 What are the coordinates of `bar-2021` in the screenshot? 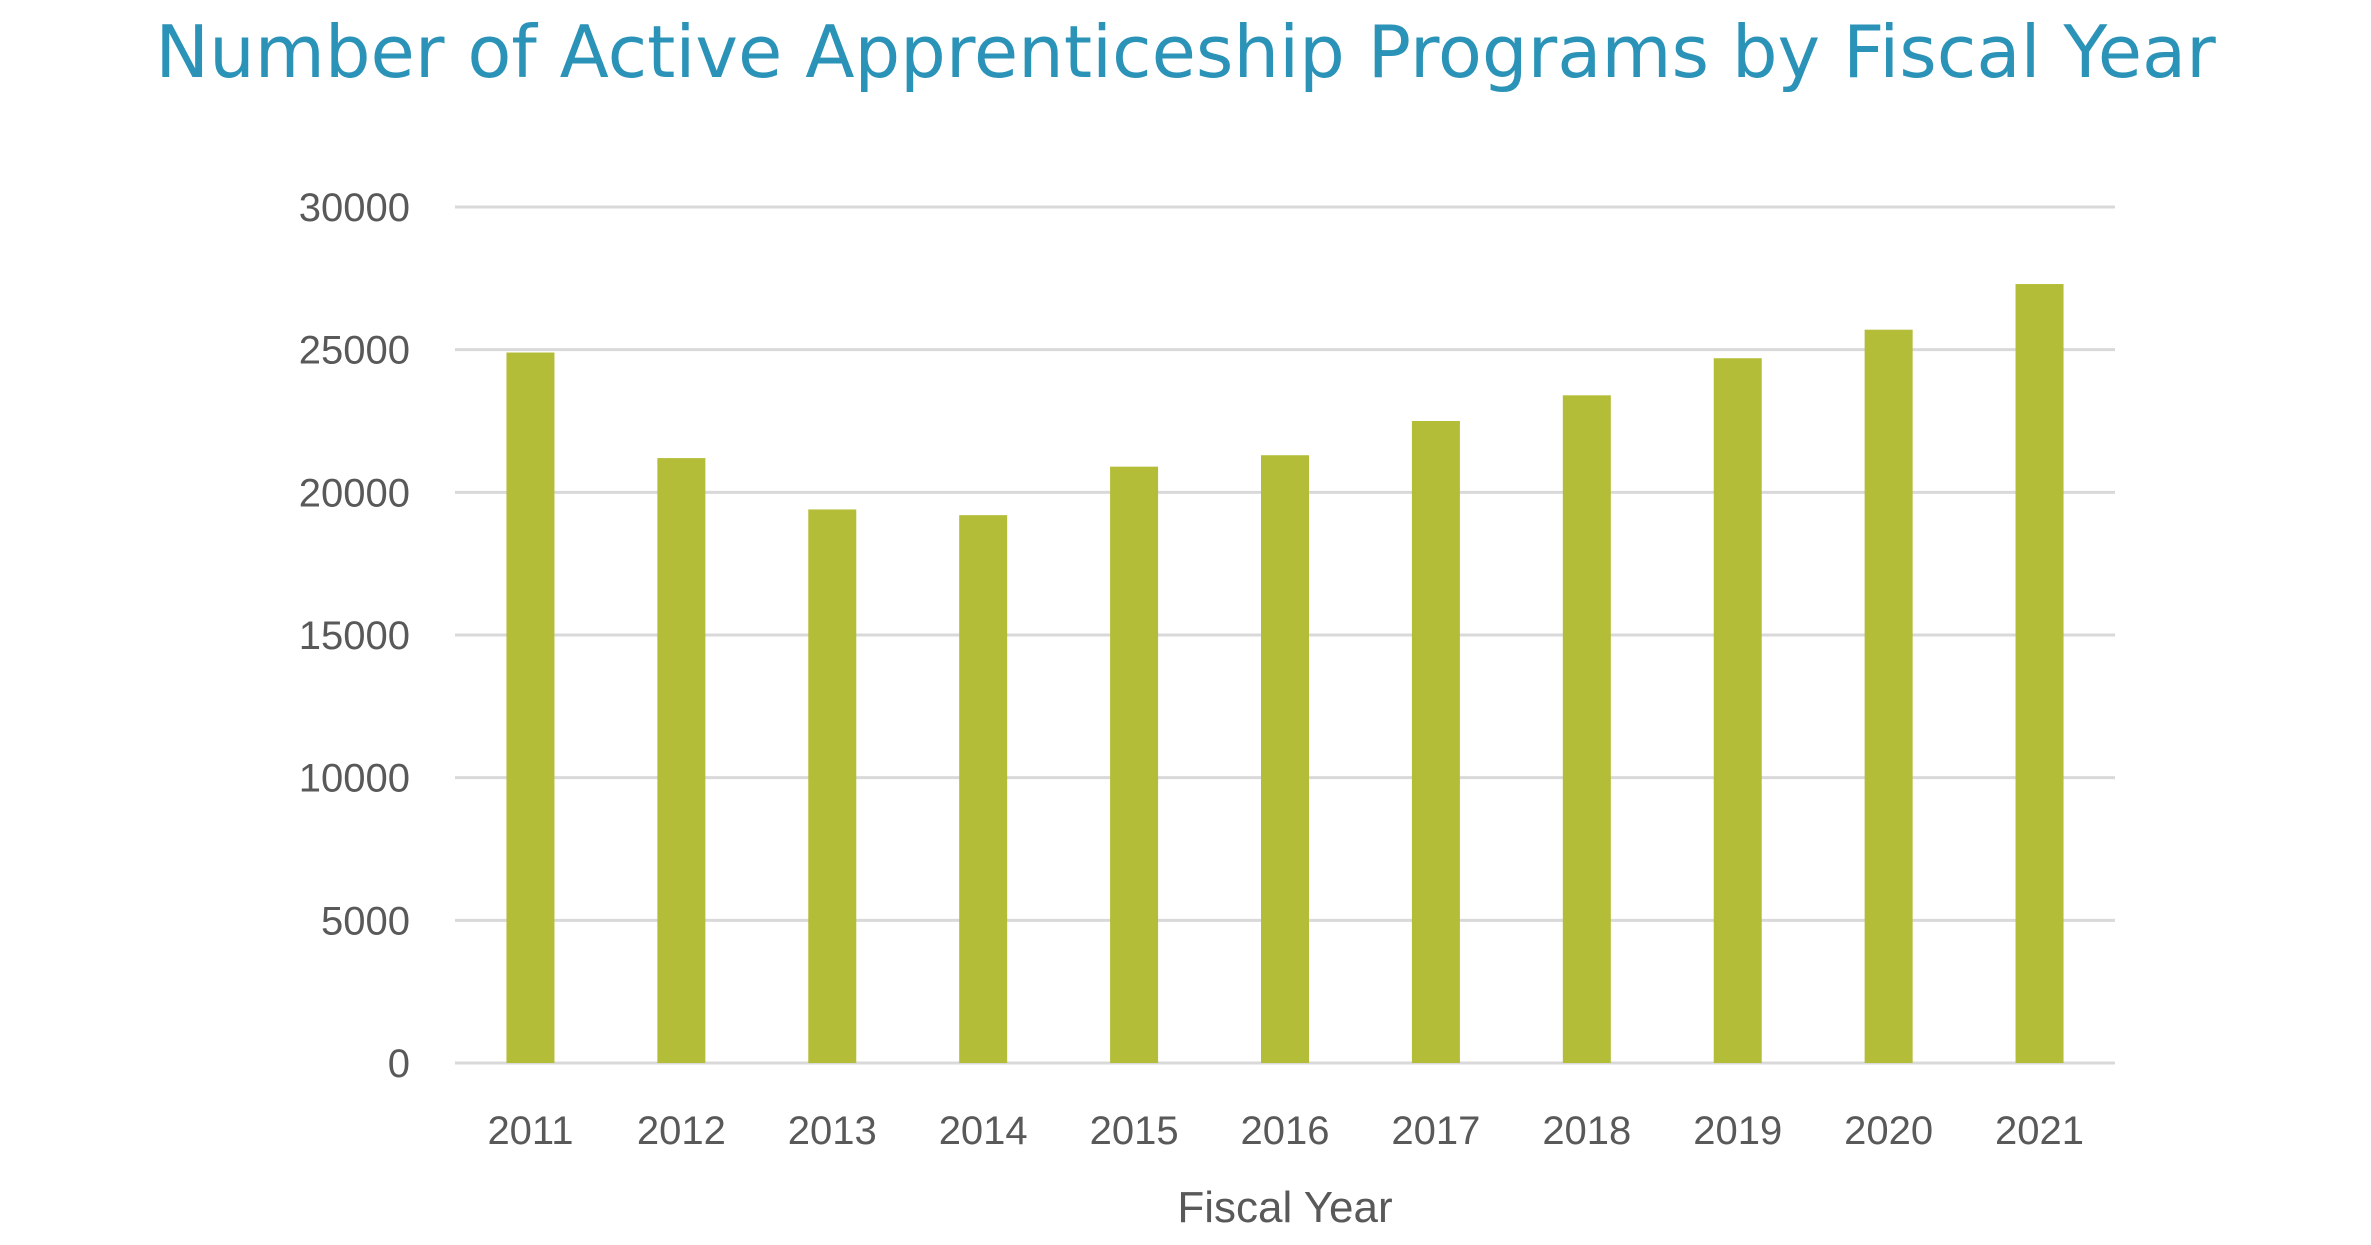 It's located at (2039, 673).